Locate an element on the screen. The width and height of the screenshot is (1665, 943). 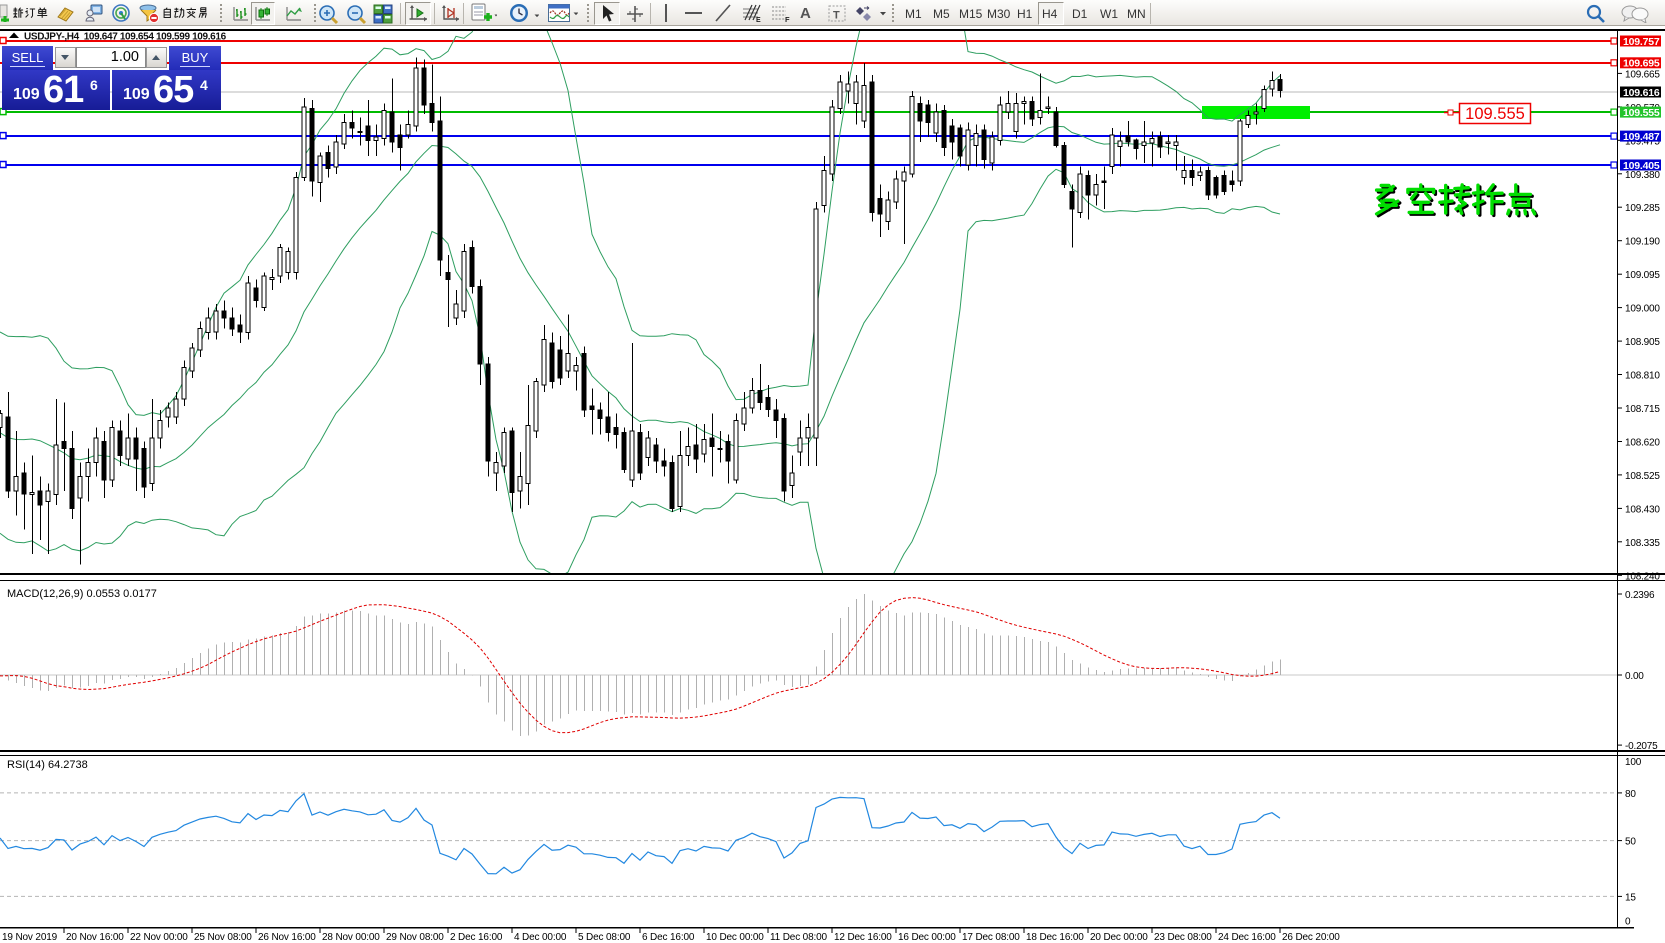
svg-text: 100 is located at coordinates (1633, 762).